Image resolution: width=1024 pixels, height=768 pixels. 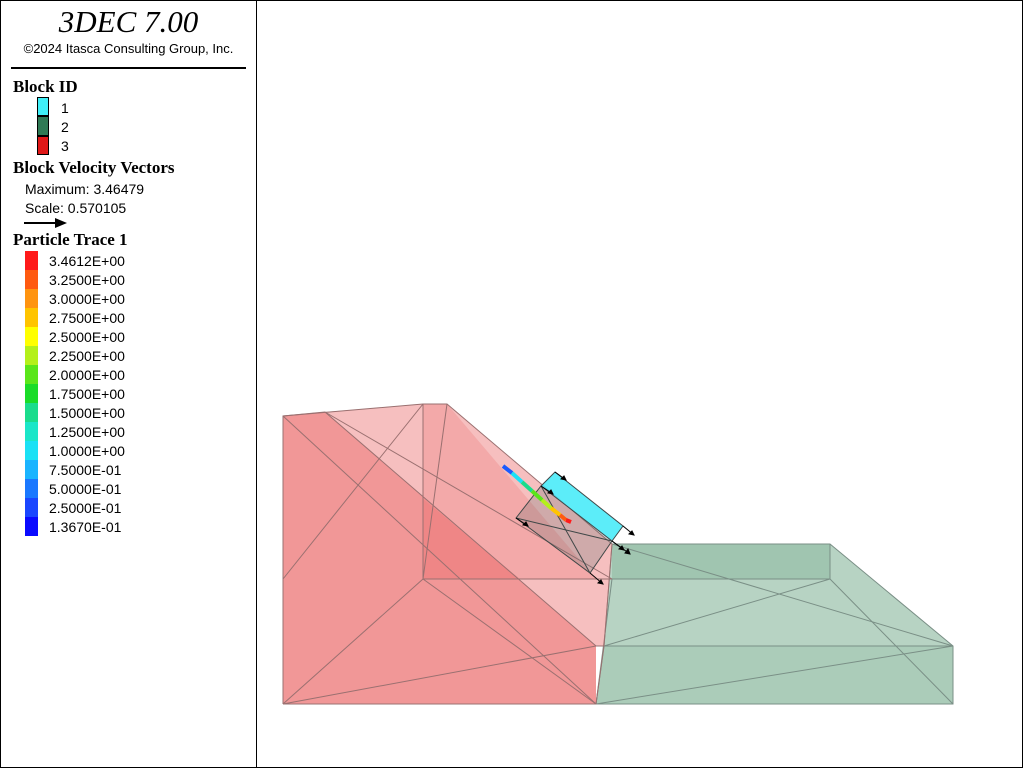 What do you see at coordinates (87, 375) in the screenshot?
I see `particle-trace-label: 2.0000E+00` at bounding box center [87, 375].